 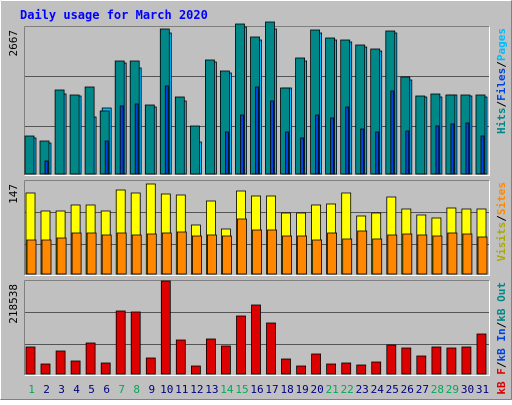 What do you see at coordinates (91, 389) in the screenshot?
I see `x-tick-label-day-5: 5` at bounding box center [91, 389].